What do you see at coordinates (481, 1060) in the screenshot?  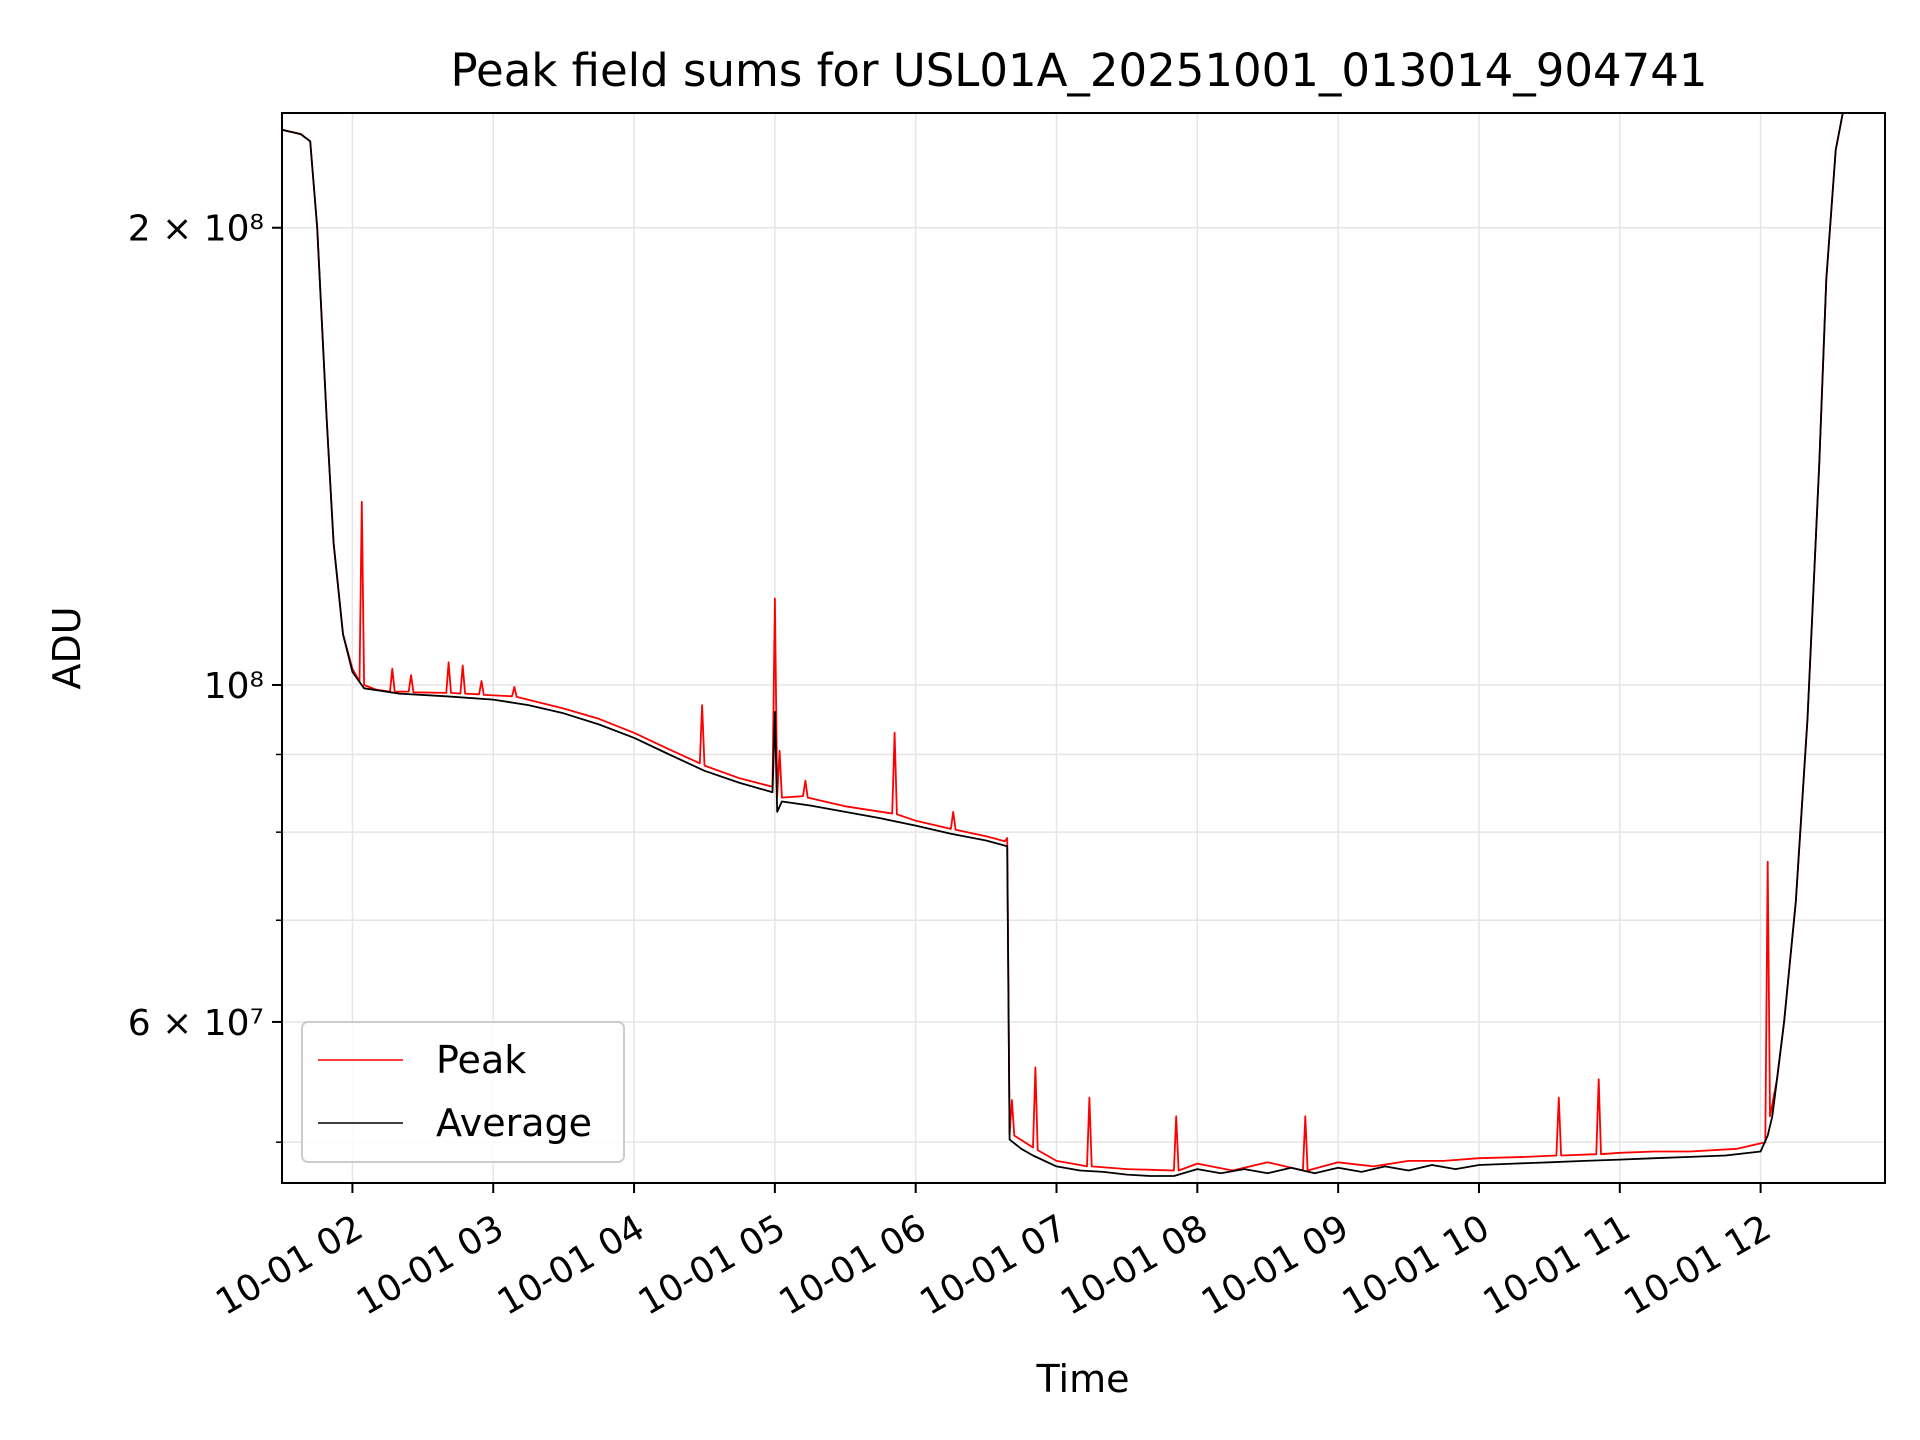 I see `legend-label-peak: Peak` at bounding box center [481, 1060].